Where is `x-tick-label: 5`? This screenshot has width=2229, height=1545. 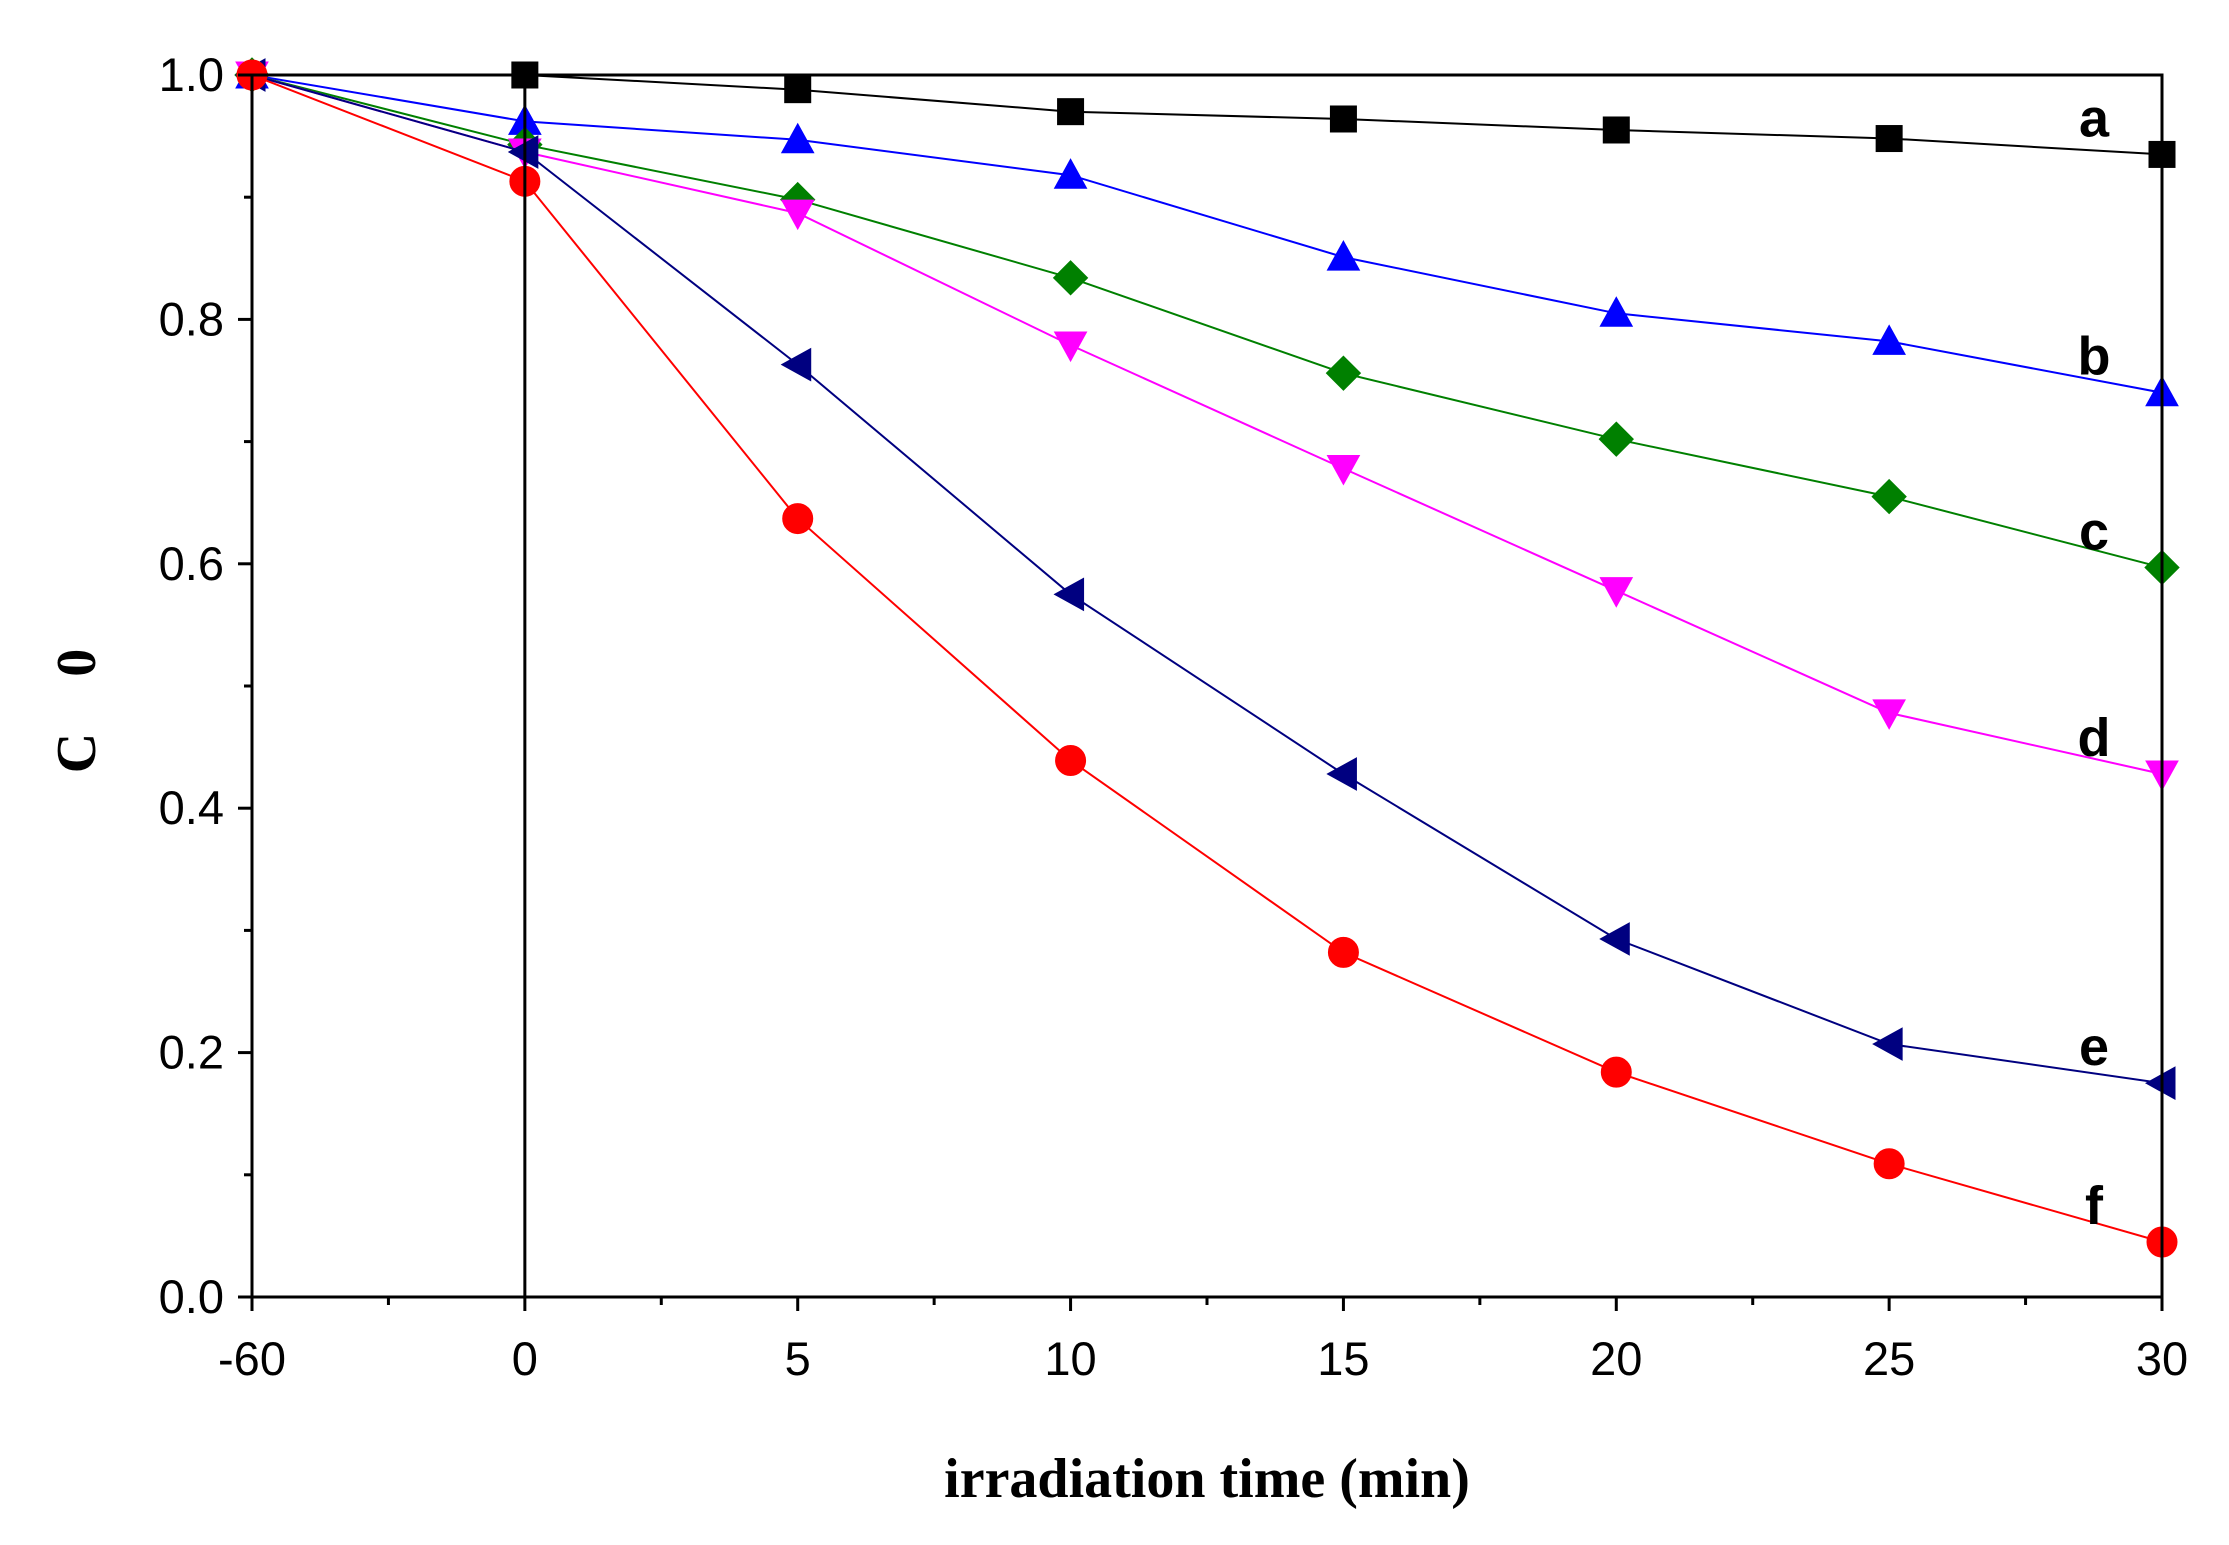
x-tick-label: 5 is located at coordinates (798, 1358).